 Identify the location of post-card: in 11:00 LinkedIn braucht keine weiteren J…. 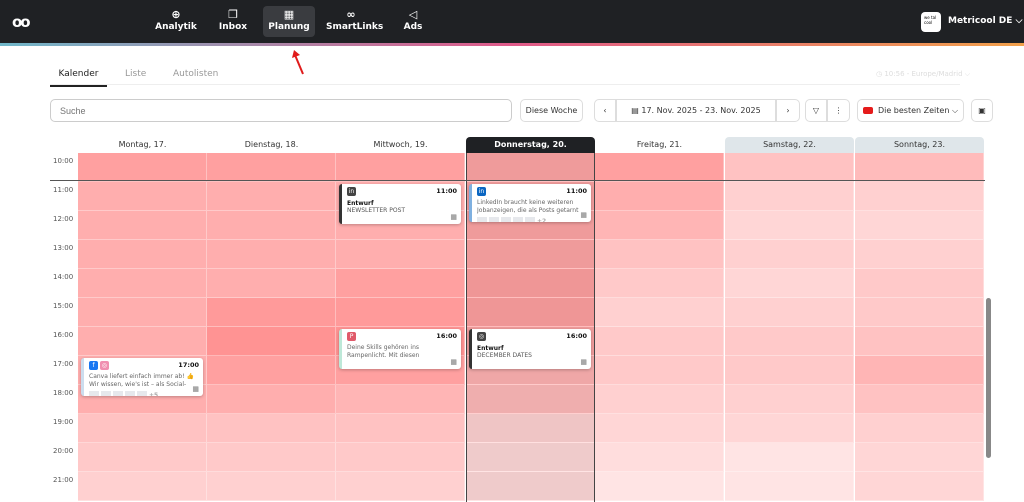
(530, 203).